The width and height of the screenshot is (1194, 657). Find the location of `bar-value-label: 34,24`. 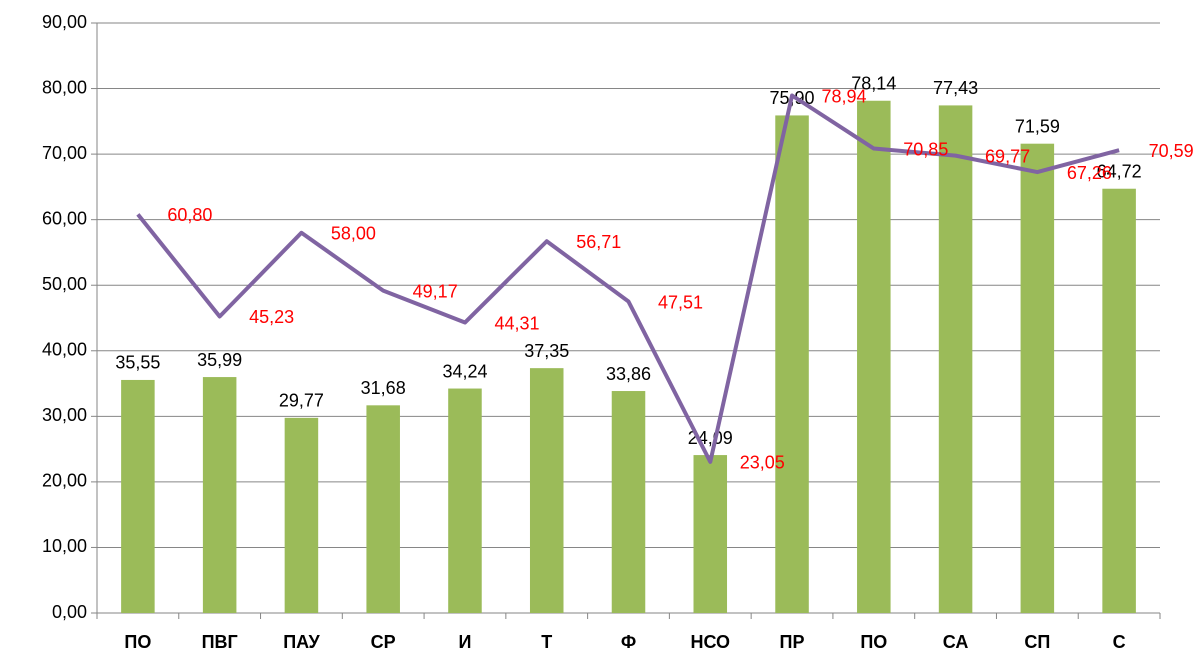

bar-value-label: 34,24 is located at coordinates (464, 371).